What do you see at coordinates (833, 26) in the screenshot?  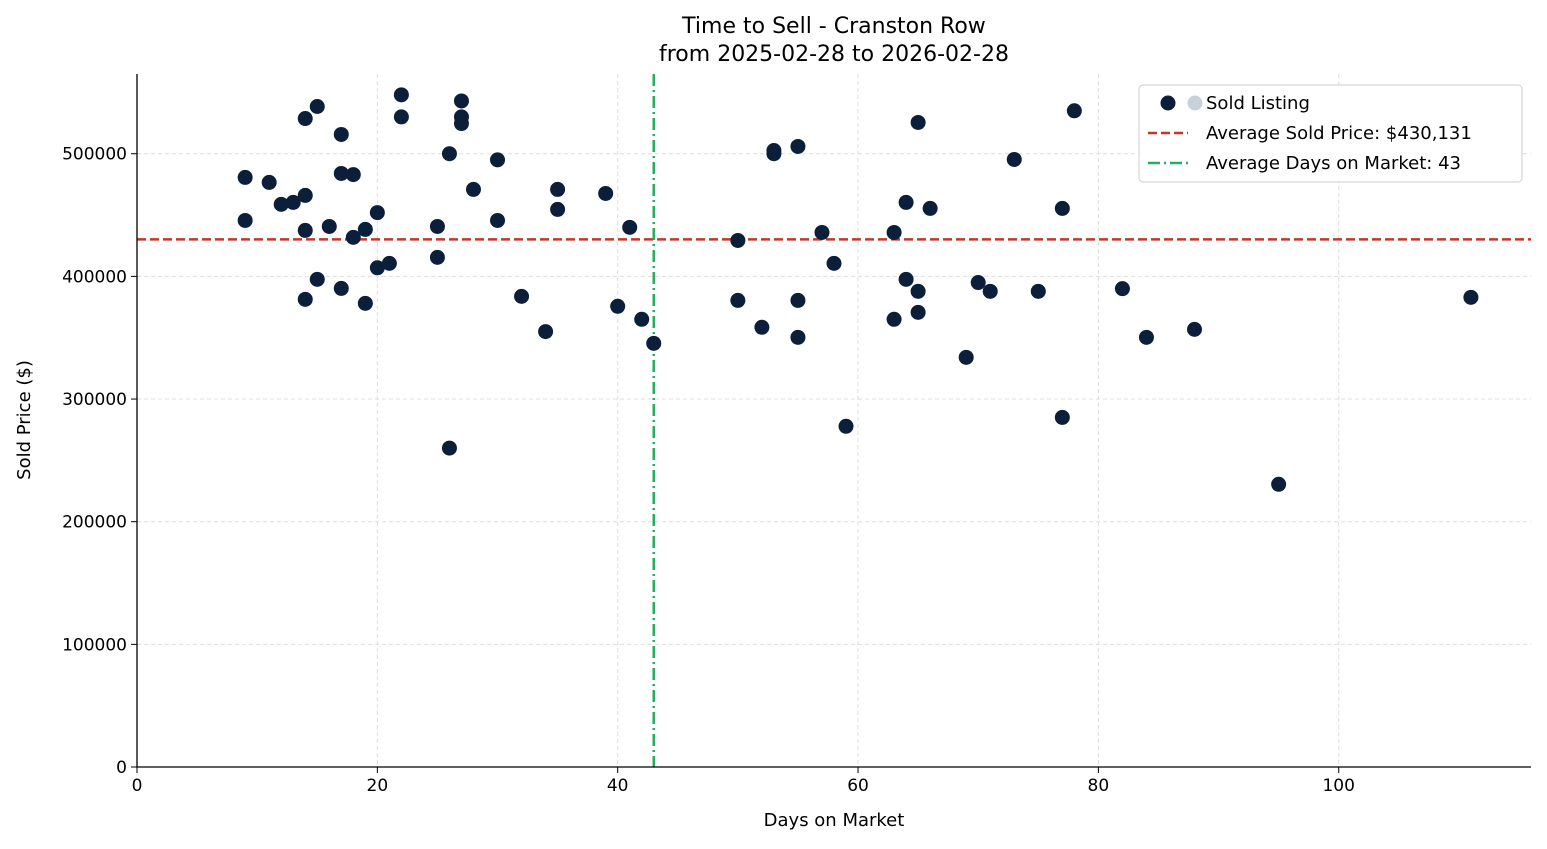 I see `chart-title: Time to Sell - Cranston Row` at bounding box center [833, 26].